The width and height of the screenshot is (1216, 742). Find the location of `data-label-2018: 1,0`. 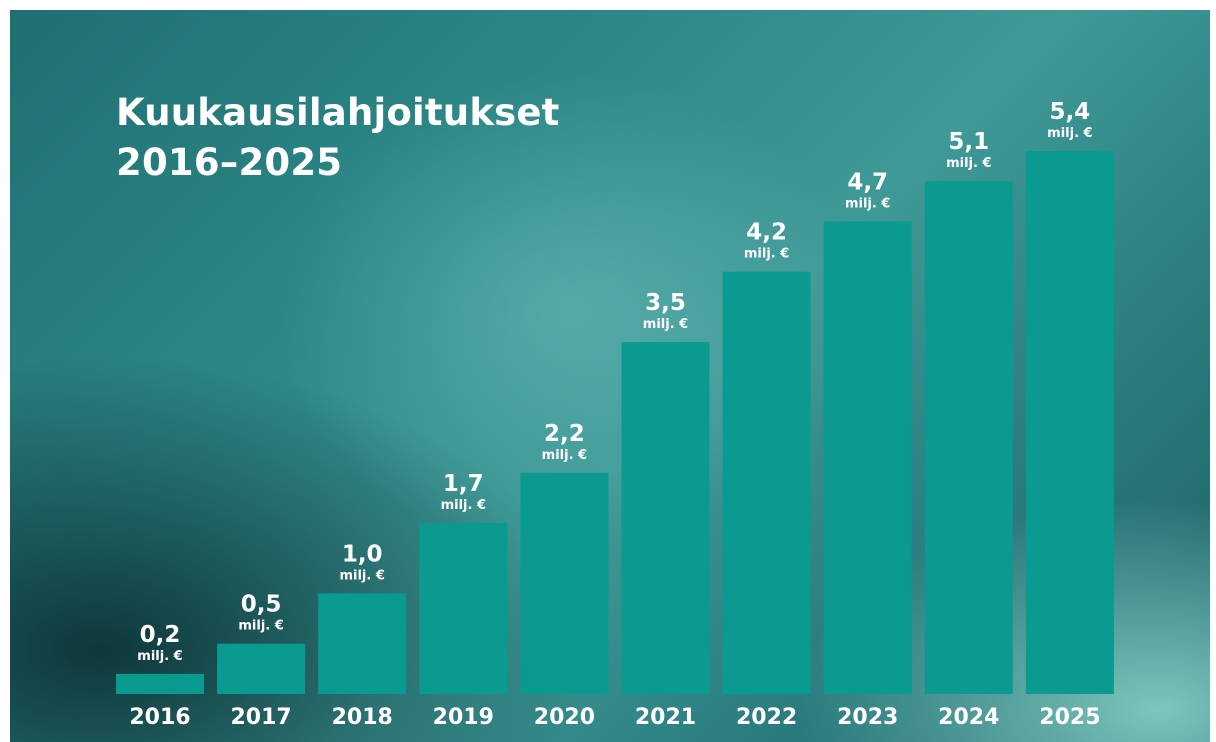

data-label-2018: 1,0 is located at coordinates (362, 554).